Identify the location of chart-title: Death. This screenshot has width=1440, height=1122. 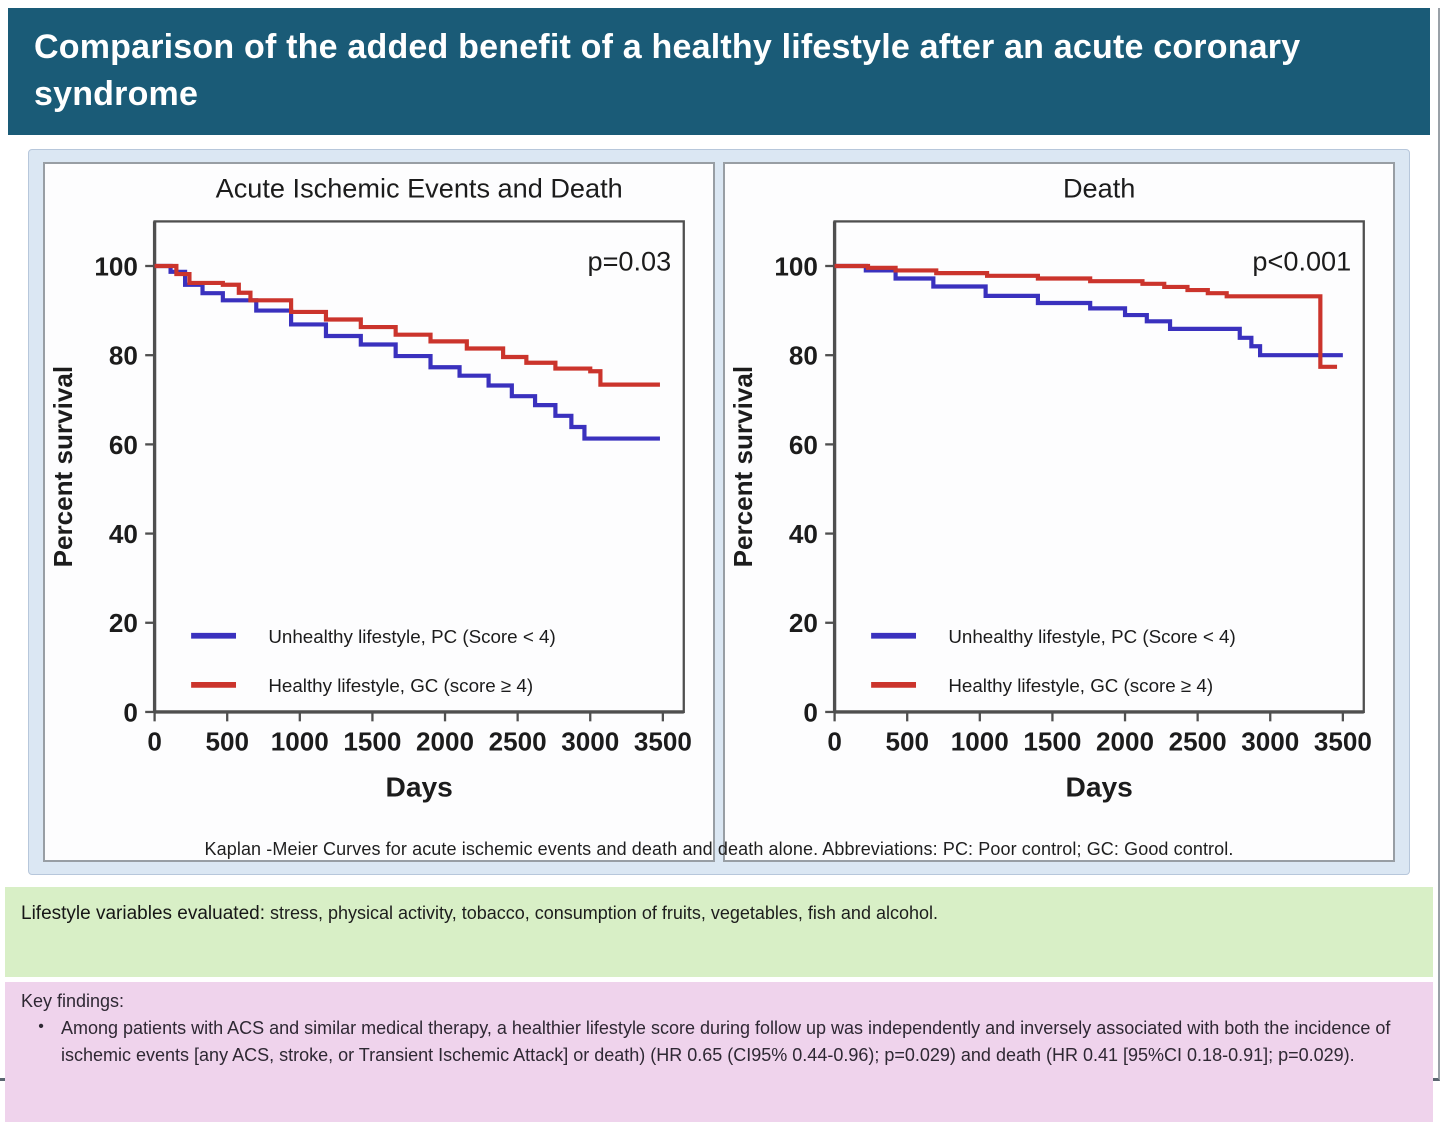
(1099, 188).